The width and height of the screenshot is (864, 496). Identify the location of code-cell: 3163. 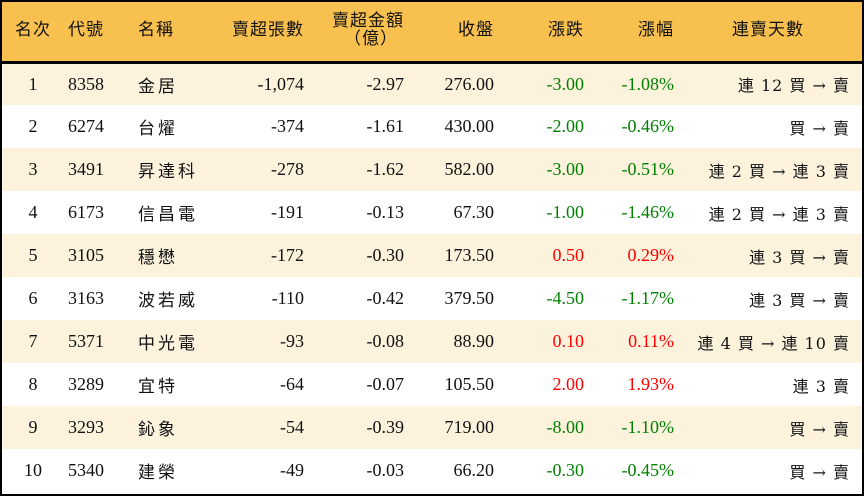
(86, 298).